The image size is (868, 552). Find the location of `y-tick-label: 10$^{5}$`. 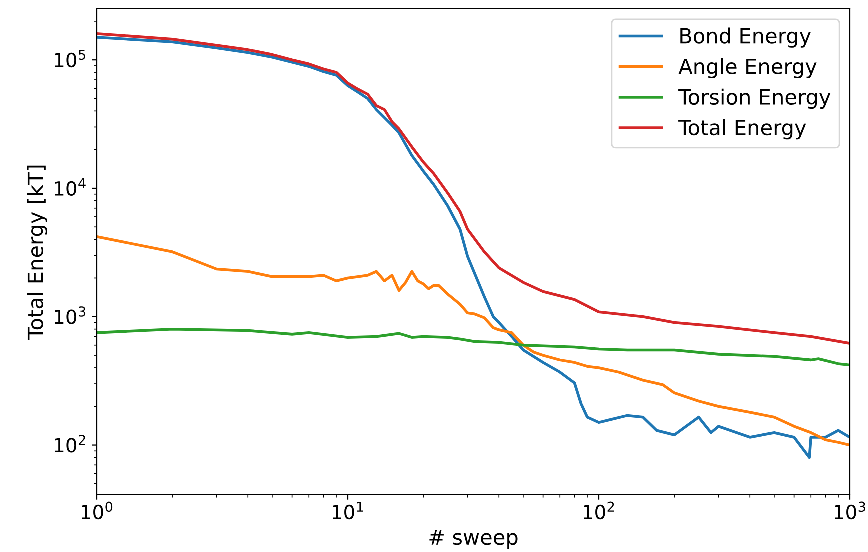

y-tick-label: 10$^{5}$ is located at coordinates (70, 59).